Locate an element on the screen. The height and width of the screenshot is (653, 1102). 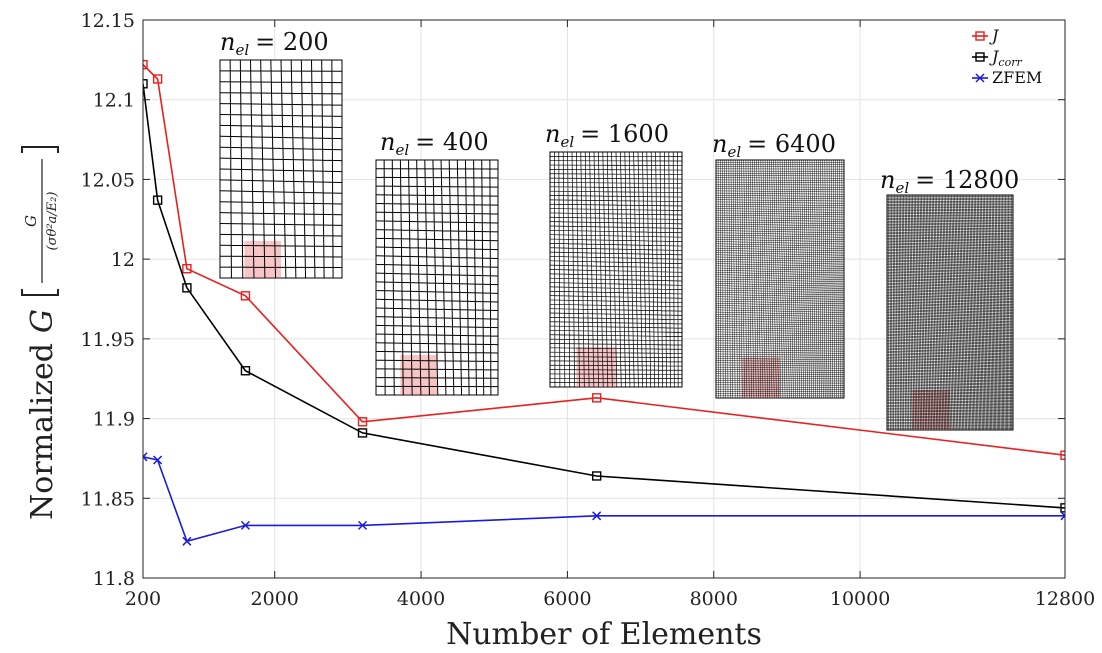
x-axis-title: Number of Elements is located at coordinates (604, 634).